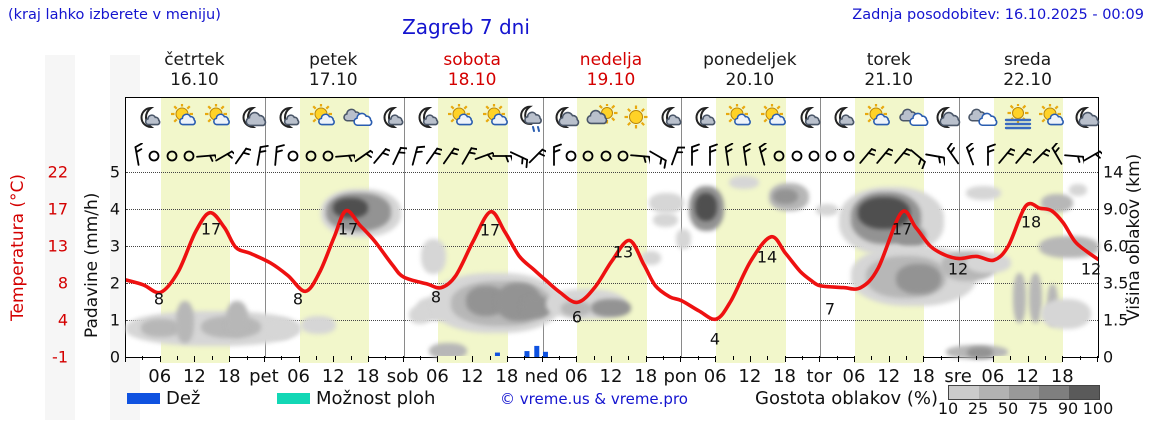  Describe the element at coordinates (1024, 392) in the screenshot. I see `cloud-density-scale-bar` at that location.